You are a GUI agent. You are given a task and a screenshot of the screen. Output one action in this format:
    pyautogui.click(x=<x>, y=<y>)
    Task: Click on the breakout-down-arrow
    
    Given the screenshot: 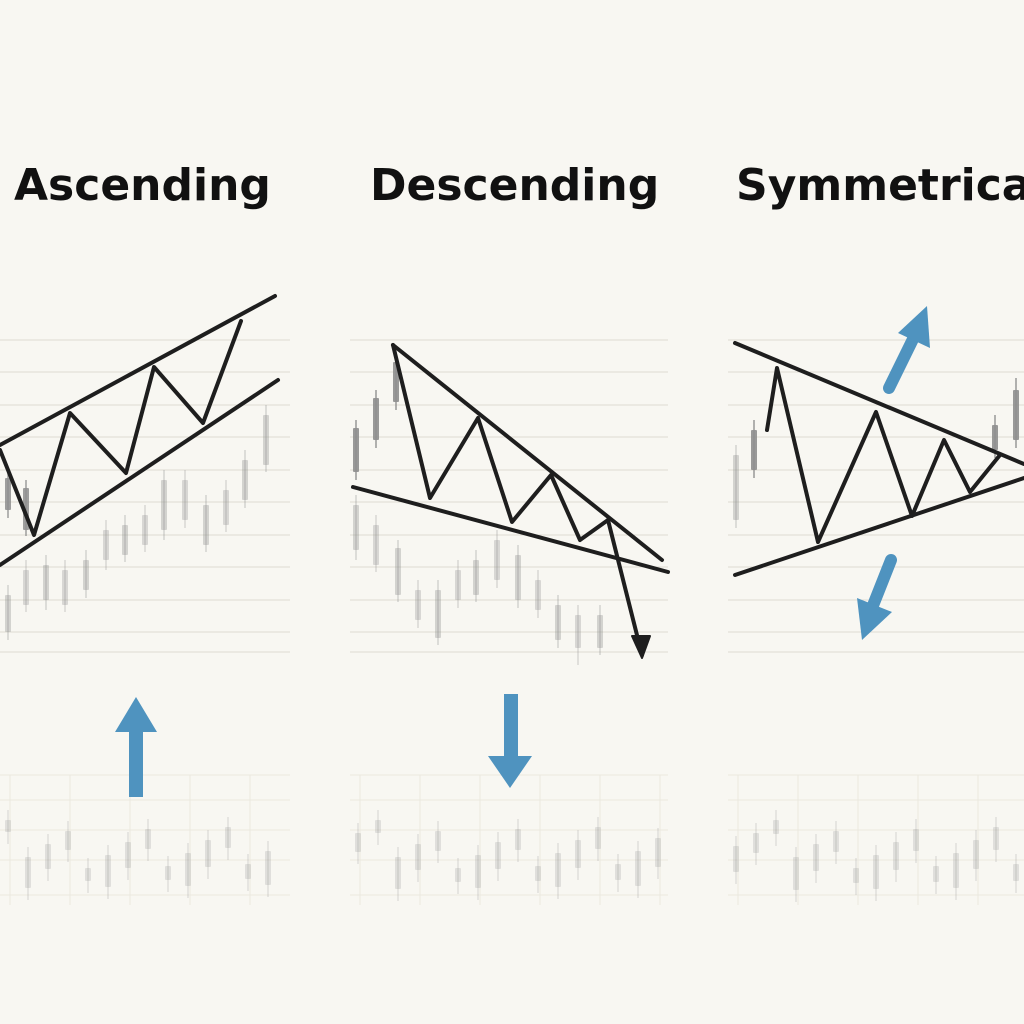 What is the action you would take?
    pyautogui.click(x=510, y=741)
    